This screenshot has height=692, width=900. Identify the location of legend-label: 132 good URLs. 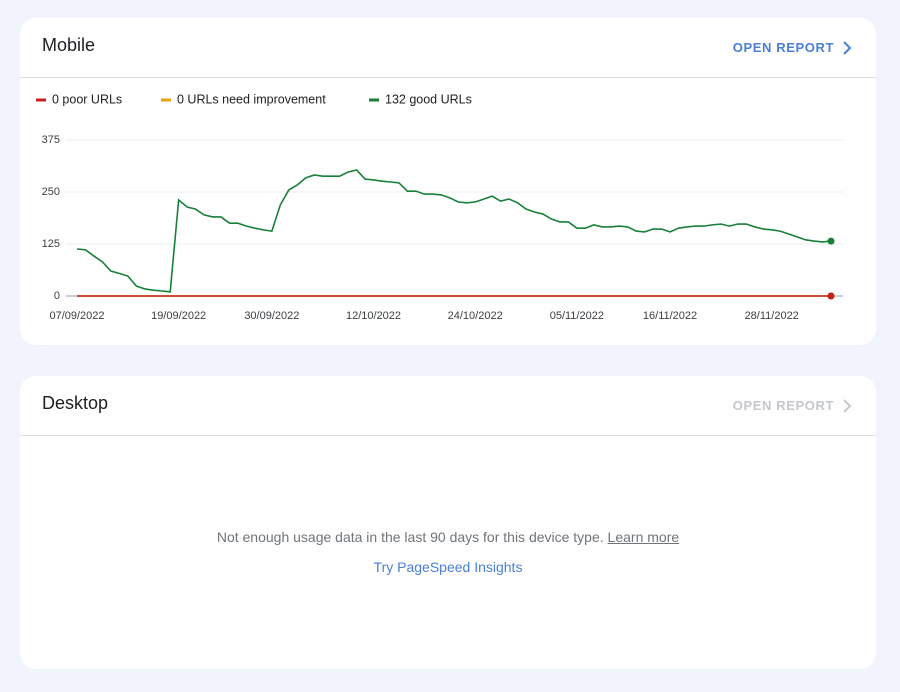
(428, 99).